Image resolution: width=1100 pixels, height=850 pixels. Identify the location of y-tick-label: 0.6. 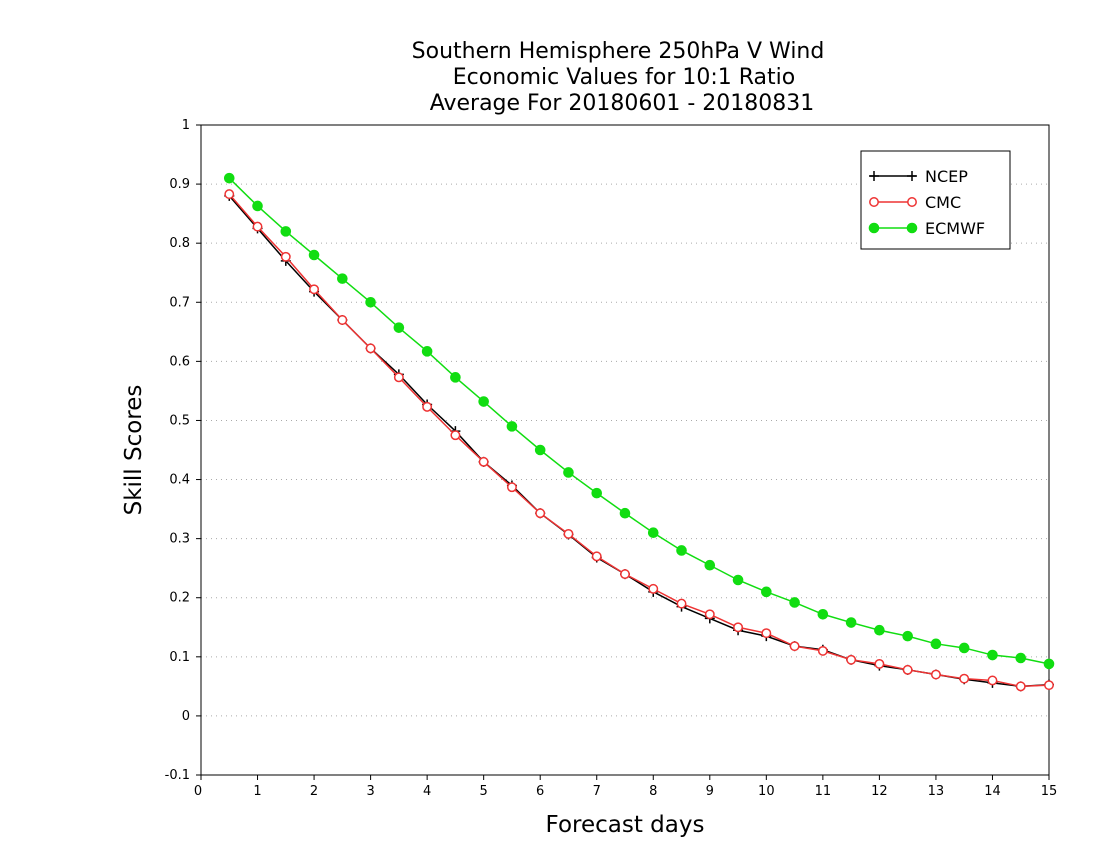
(179, 361).